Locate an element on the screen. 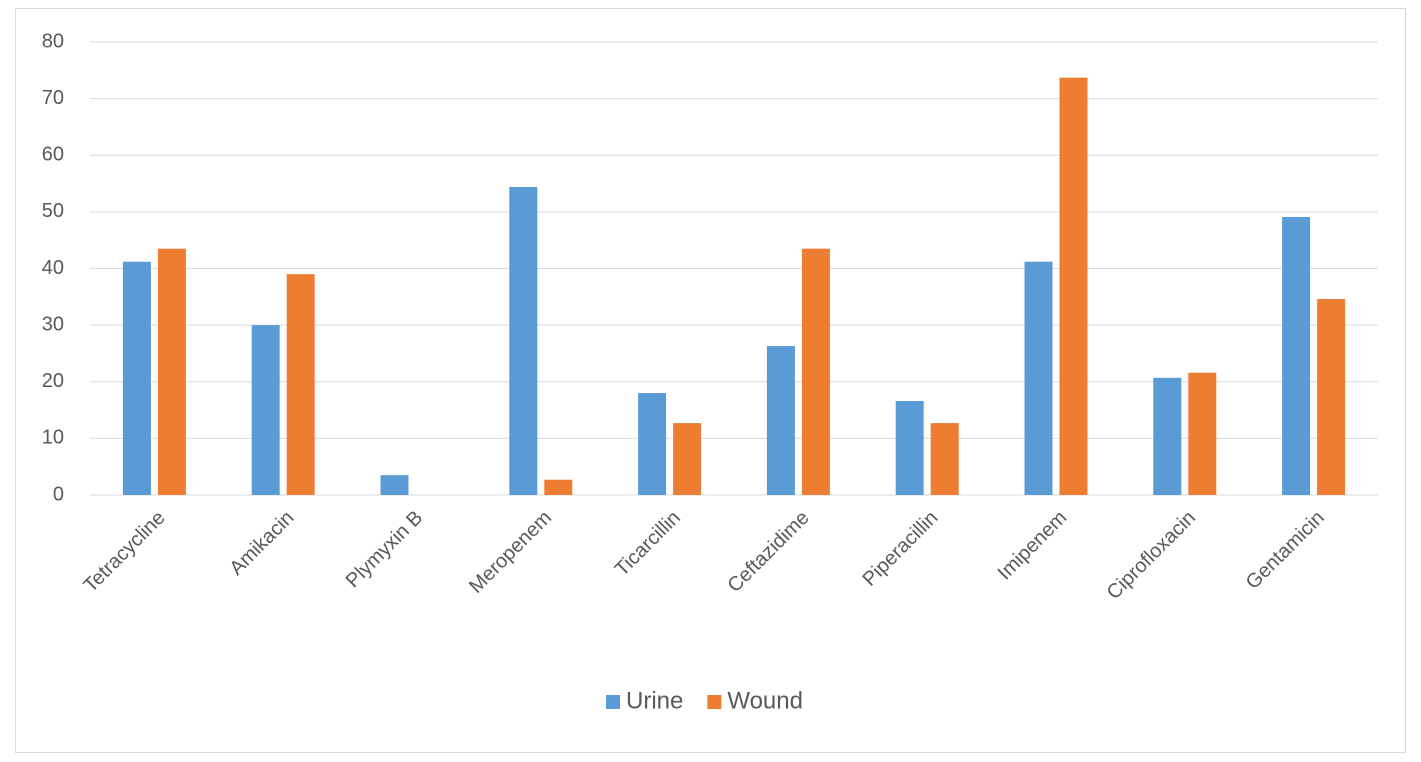  y-tick-label: 20 is located at coordinates (53, 381).